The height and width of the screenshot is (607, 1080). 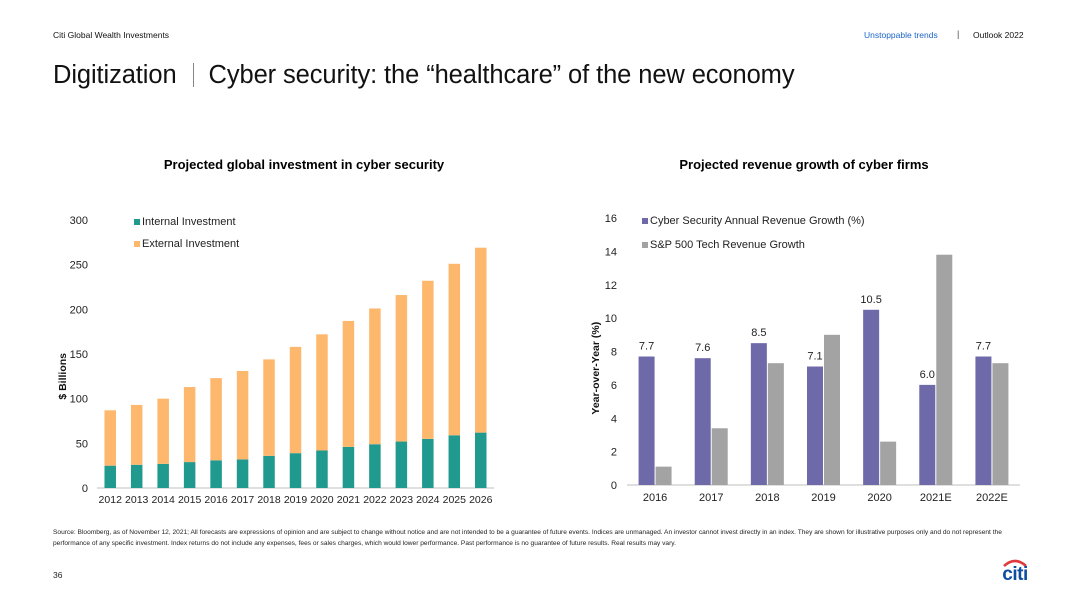 I want to click on chart2-y-tick-label: 10, so click(x=611, y=319).